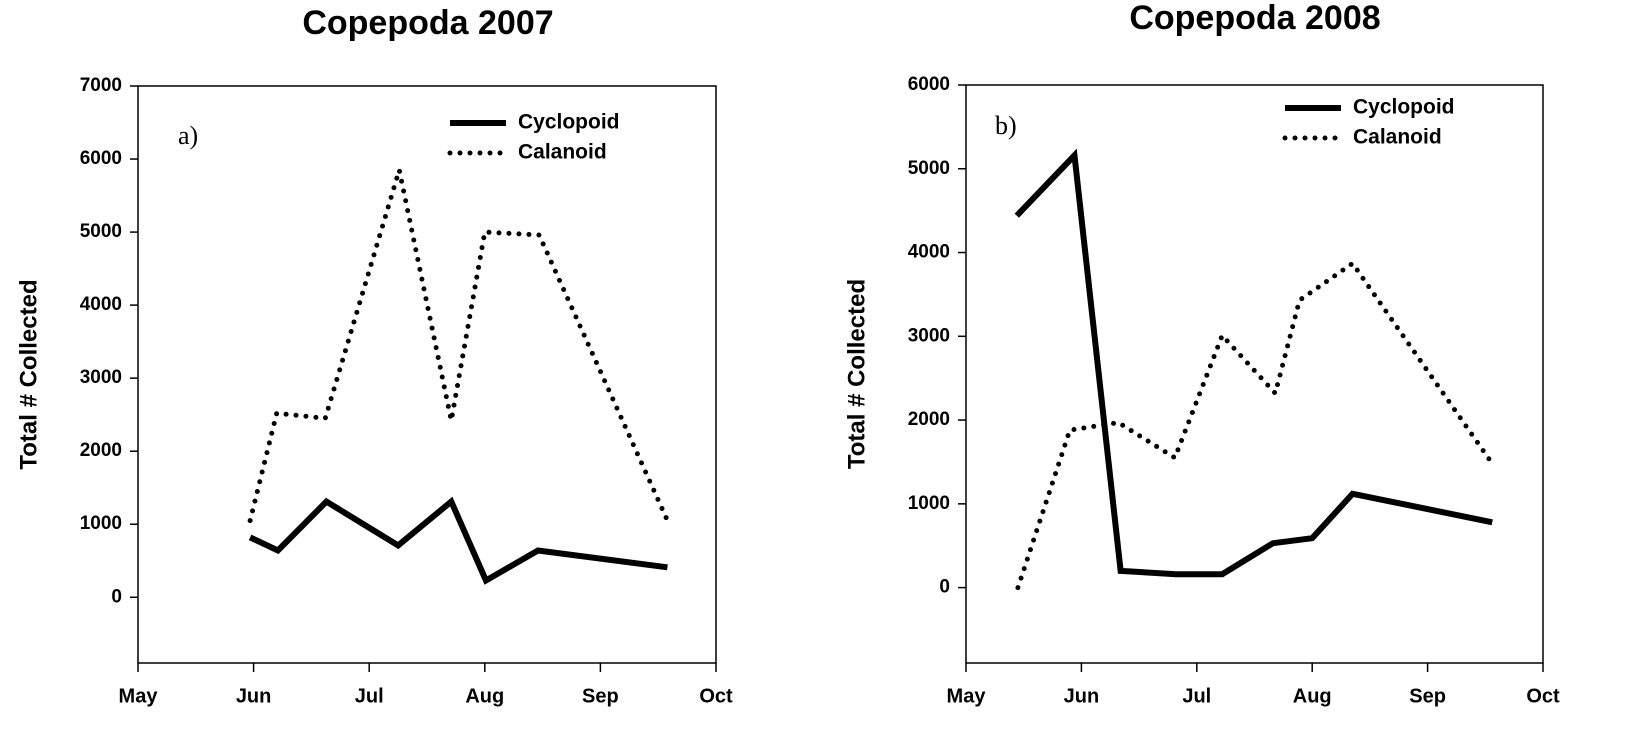 The image size is (1643, 752). Describe the element at coordinates (101, 85) in the screenshot. I see `y-tick-label: 7000` at that location.